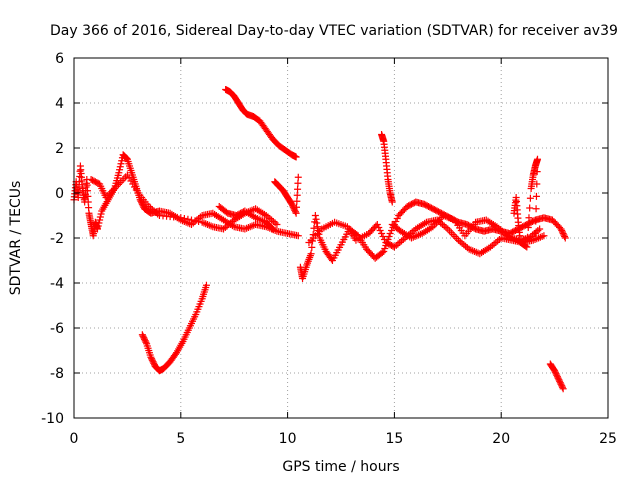 This screenshot has height=480, width=640. What do you see at coordinates (74, 439) in the screenshot?
I see `x-tick-label: 0` at bounding box center [74, 439].